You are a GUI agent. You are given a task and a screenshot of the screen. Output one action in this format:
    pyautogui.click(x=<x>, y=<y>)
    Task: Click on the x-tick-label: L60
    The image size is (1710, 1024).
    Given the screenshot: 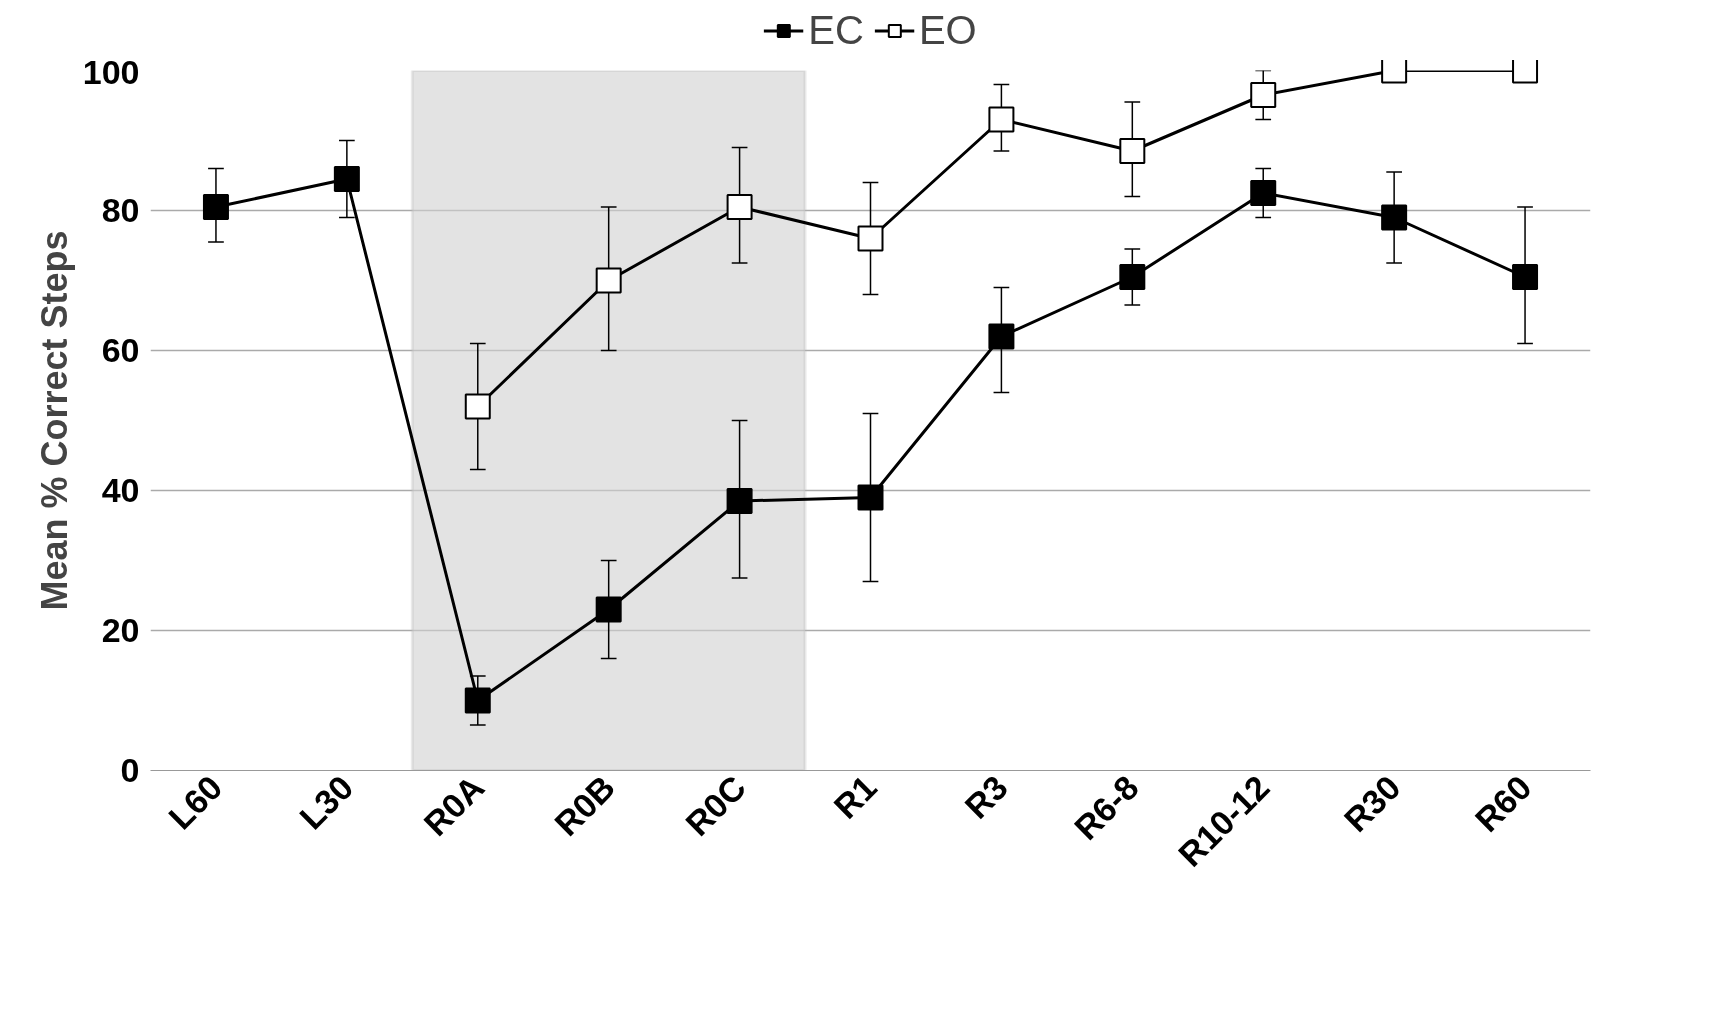 What is the action you would take?
    pyautogui.click(x=195, y=802)
    